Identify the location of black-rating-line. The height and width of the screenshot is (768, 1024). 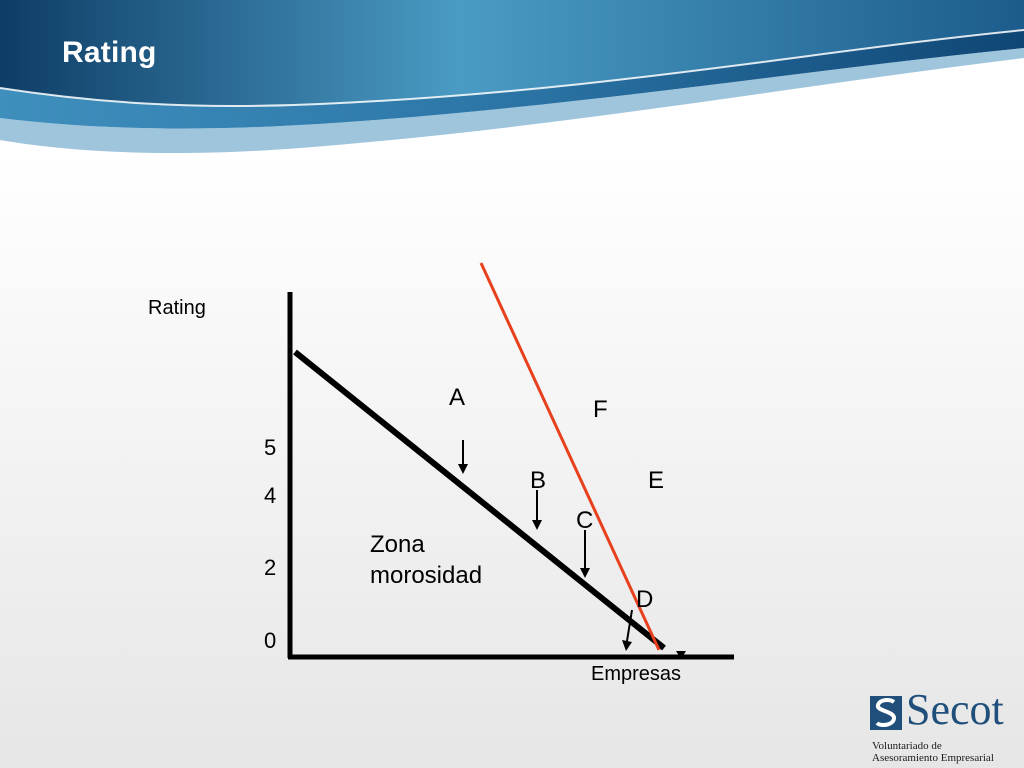
(479, 500).